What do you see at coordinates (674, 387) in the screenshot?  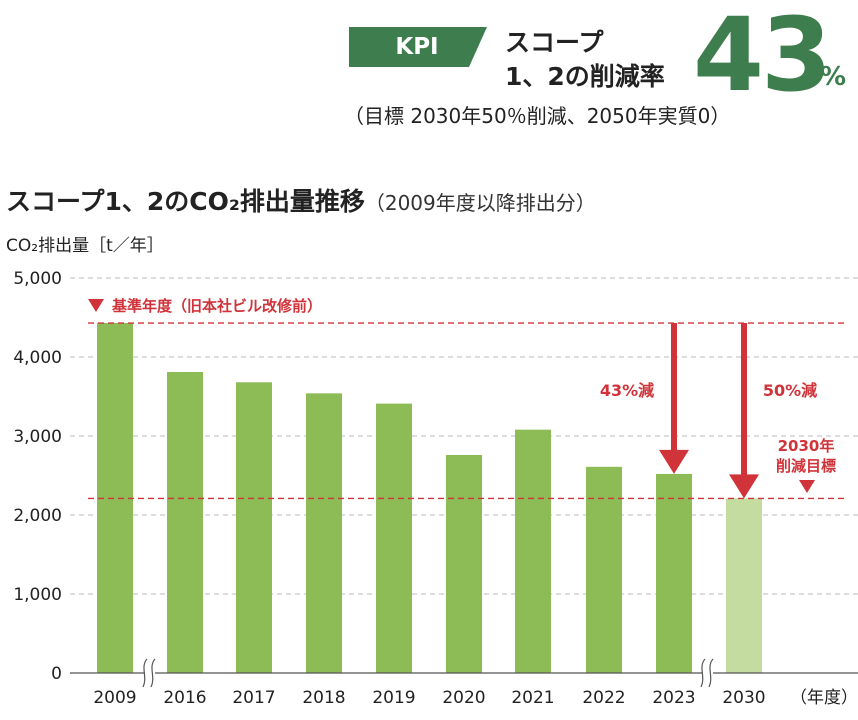 I see `arrow-2023-shaft` at bounding box center [674, 387].